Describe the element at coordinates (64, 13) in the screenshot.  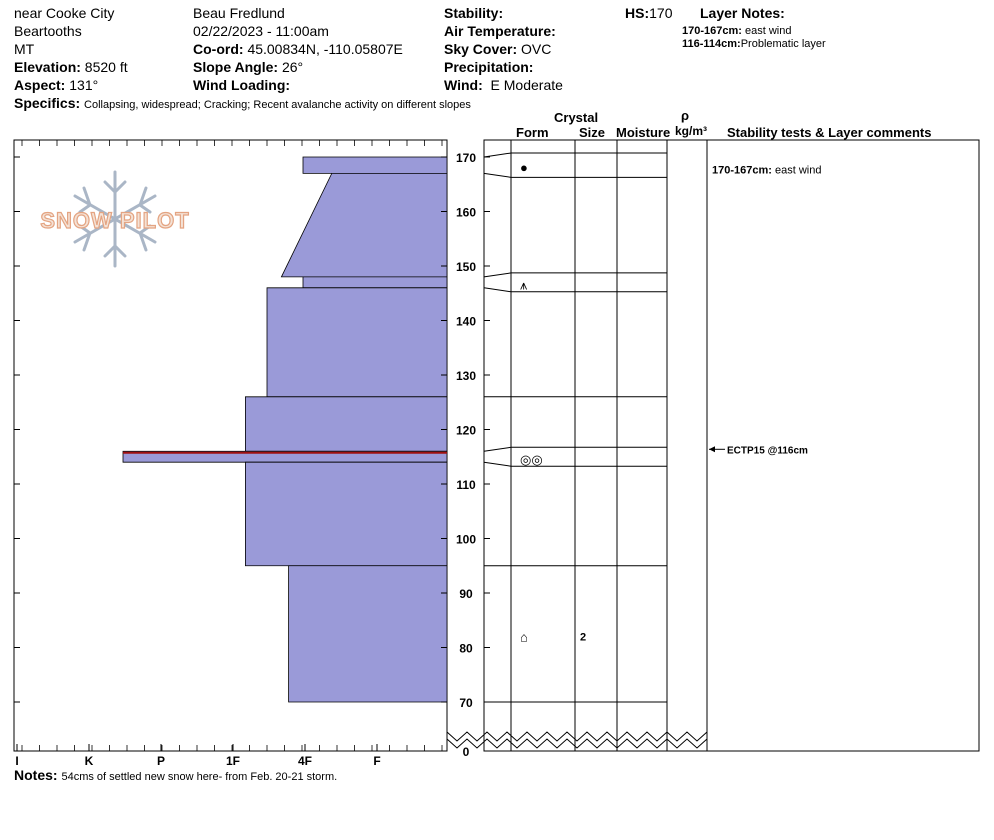
I see `location: near Cooke City` at that location.